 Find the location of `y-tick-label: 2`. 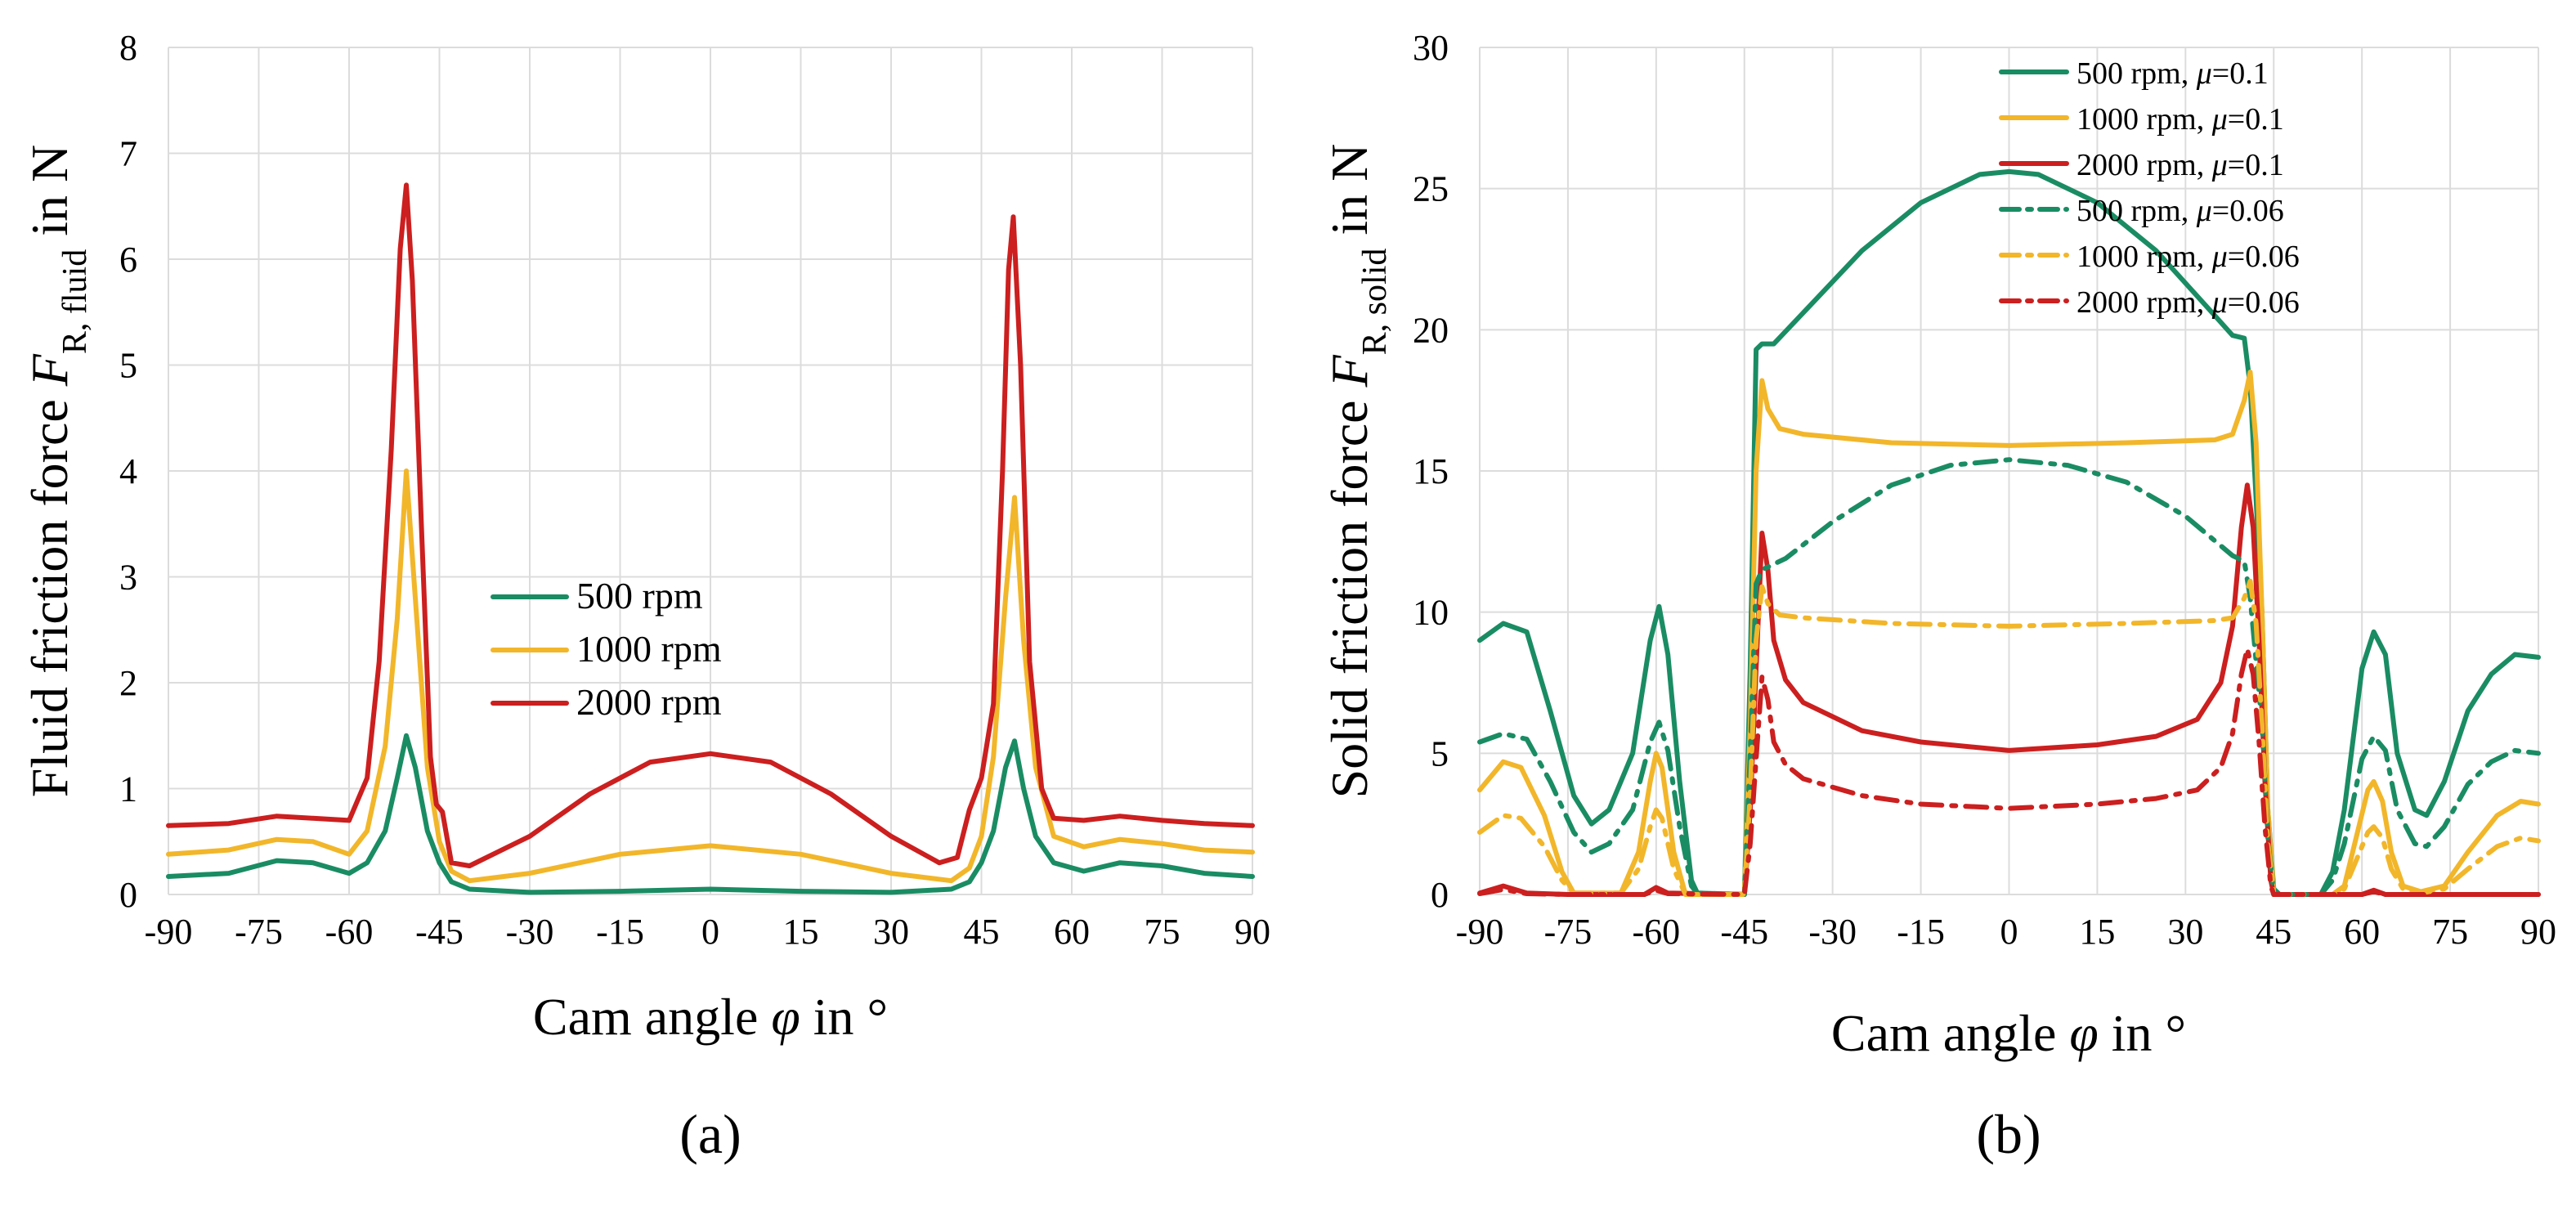

y-tick-label: 2 is located at coordinates (128, 683).